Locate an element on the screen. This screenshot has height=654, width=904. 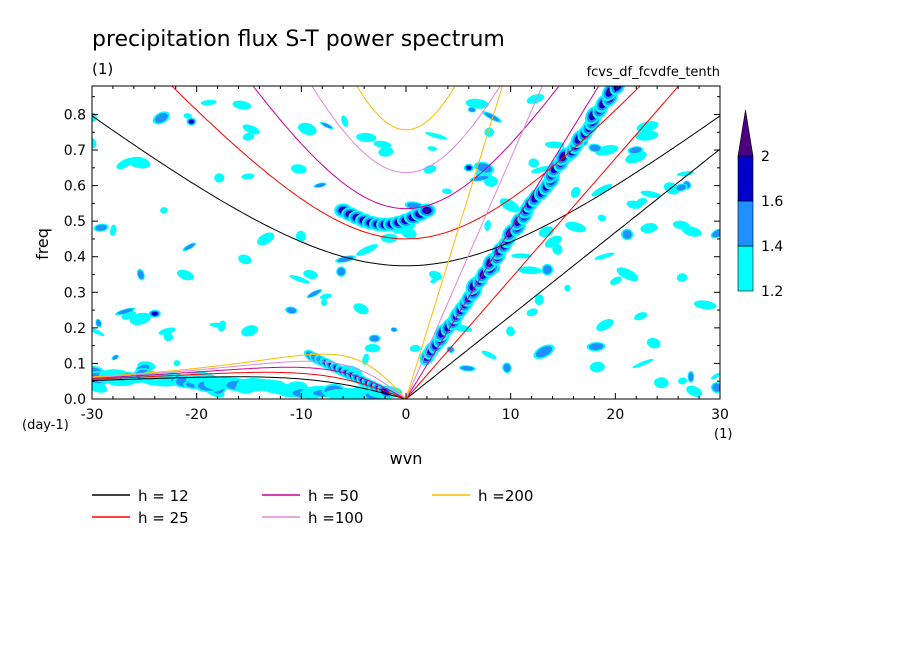
y-axis-label: freq is located at coordinates (42, 244).